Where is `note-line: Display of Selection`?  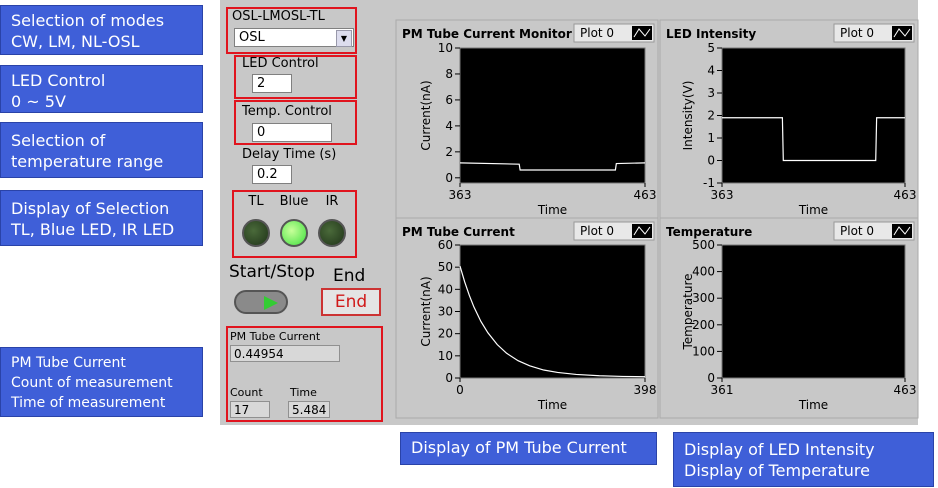 note-line: Display of Selection is located at coordinates (90, 208).